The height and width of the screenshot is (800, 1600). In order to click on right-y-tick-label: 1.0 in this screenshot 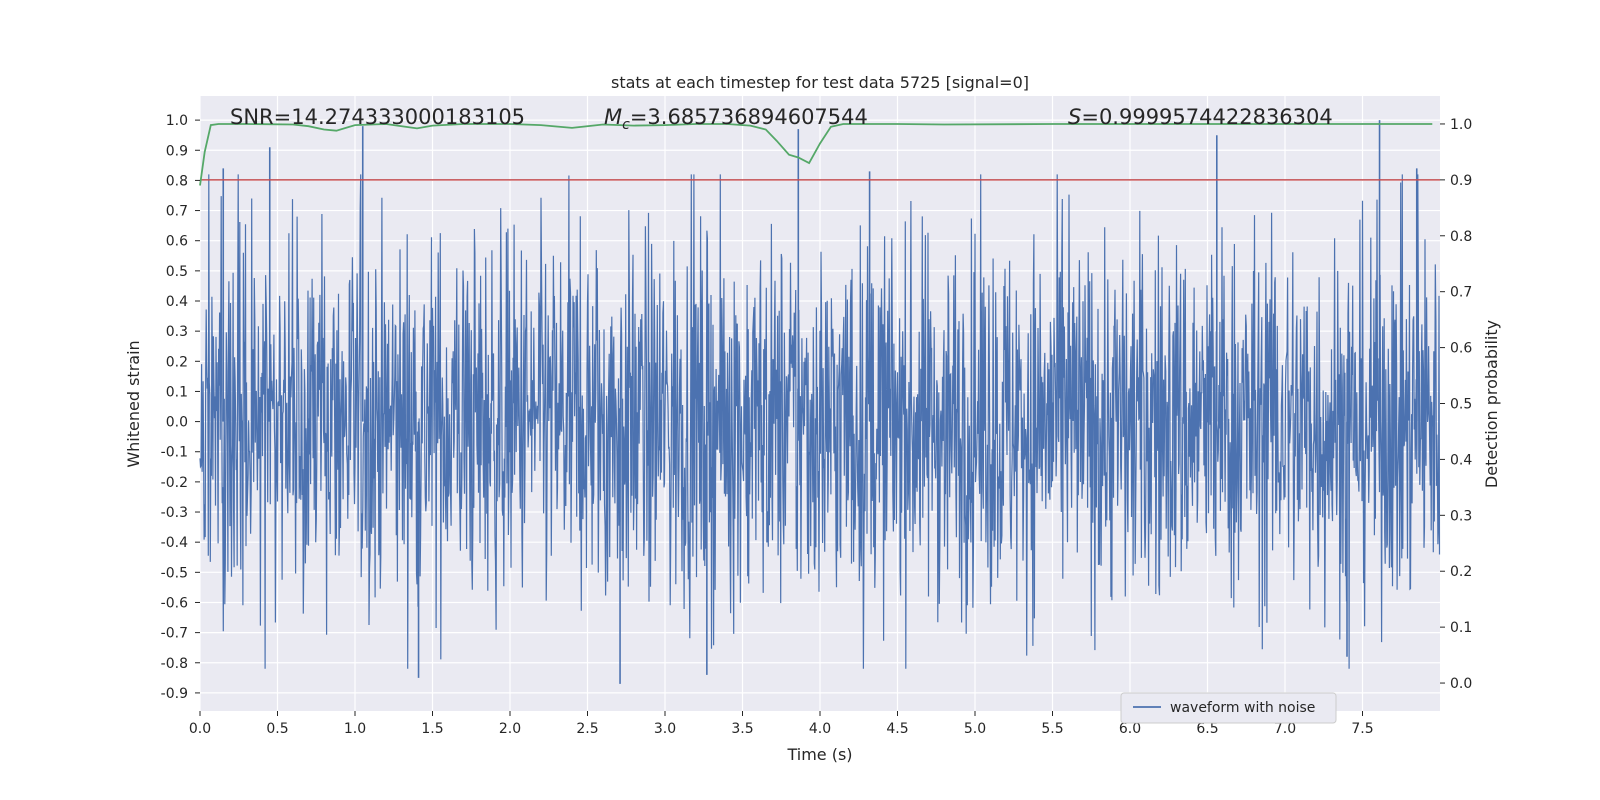, I will do `click(1461, 125)`.